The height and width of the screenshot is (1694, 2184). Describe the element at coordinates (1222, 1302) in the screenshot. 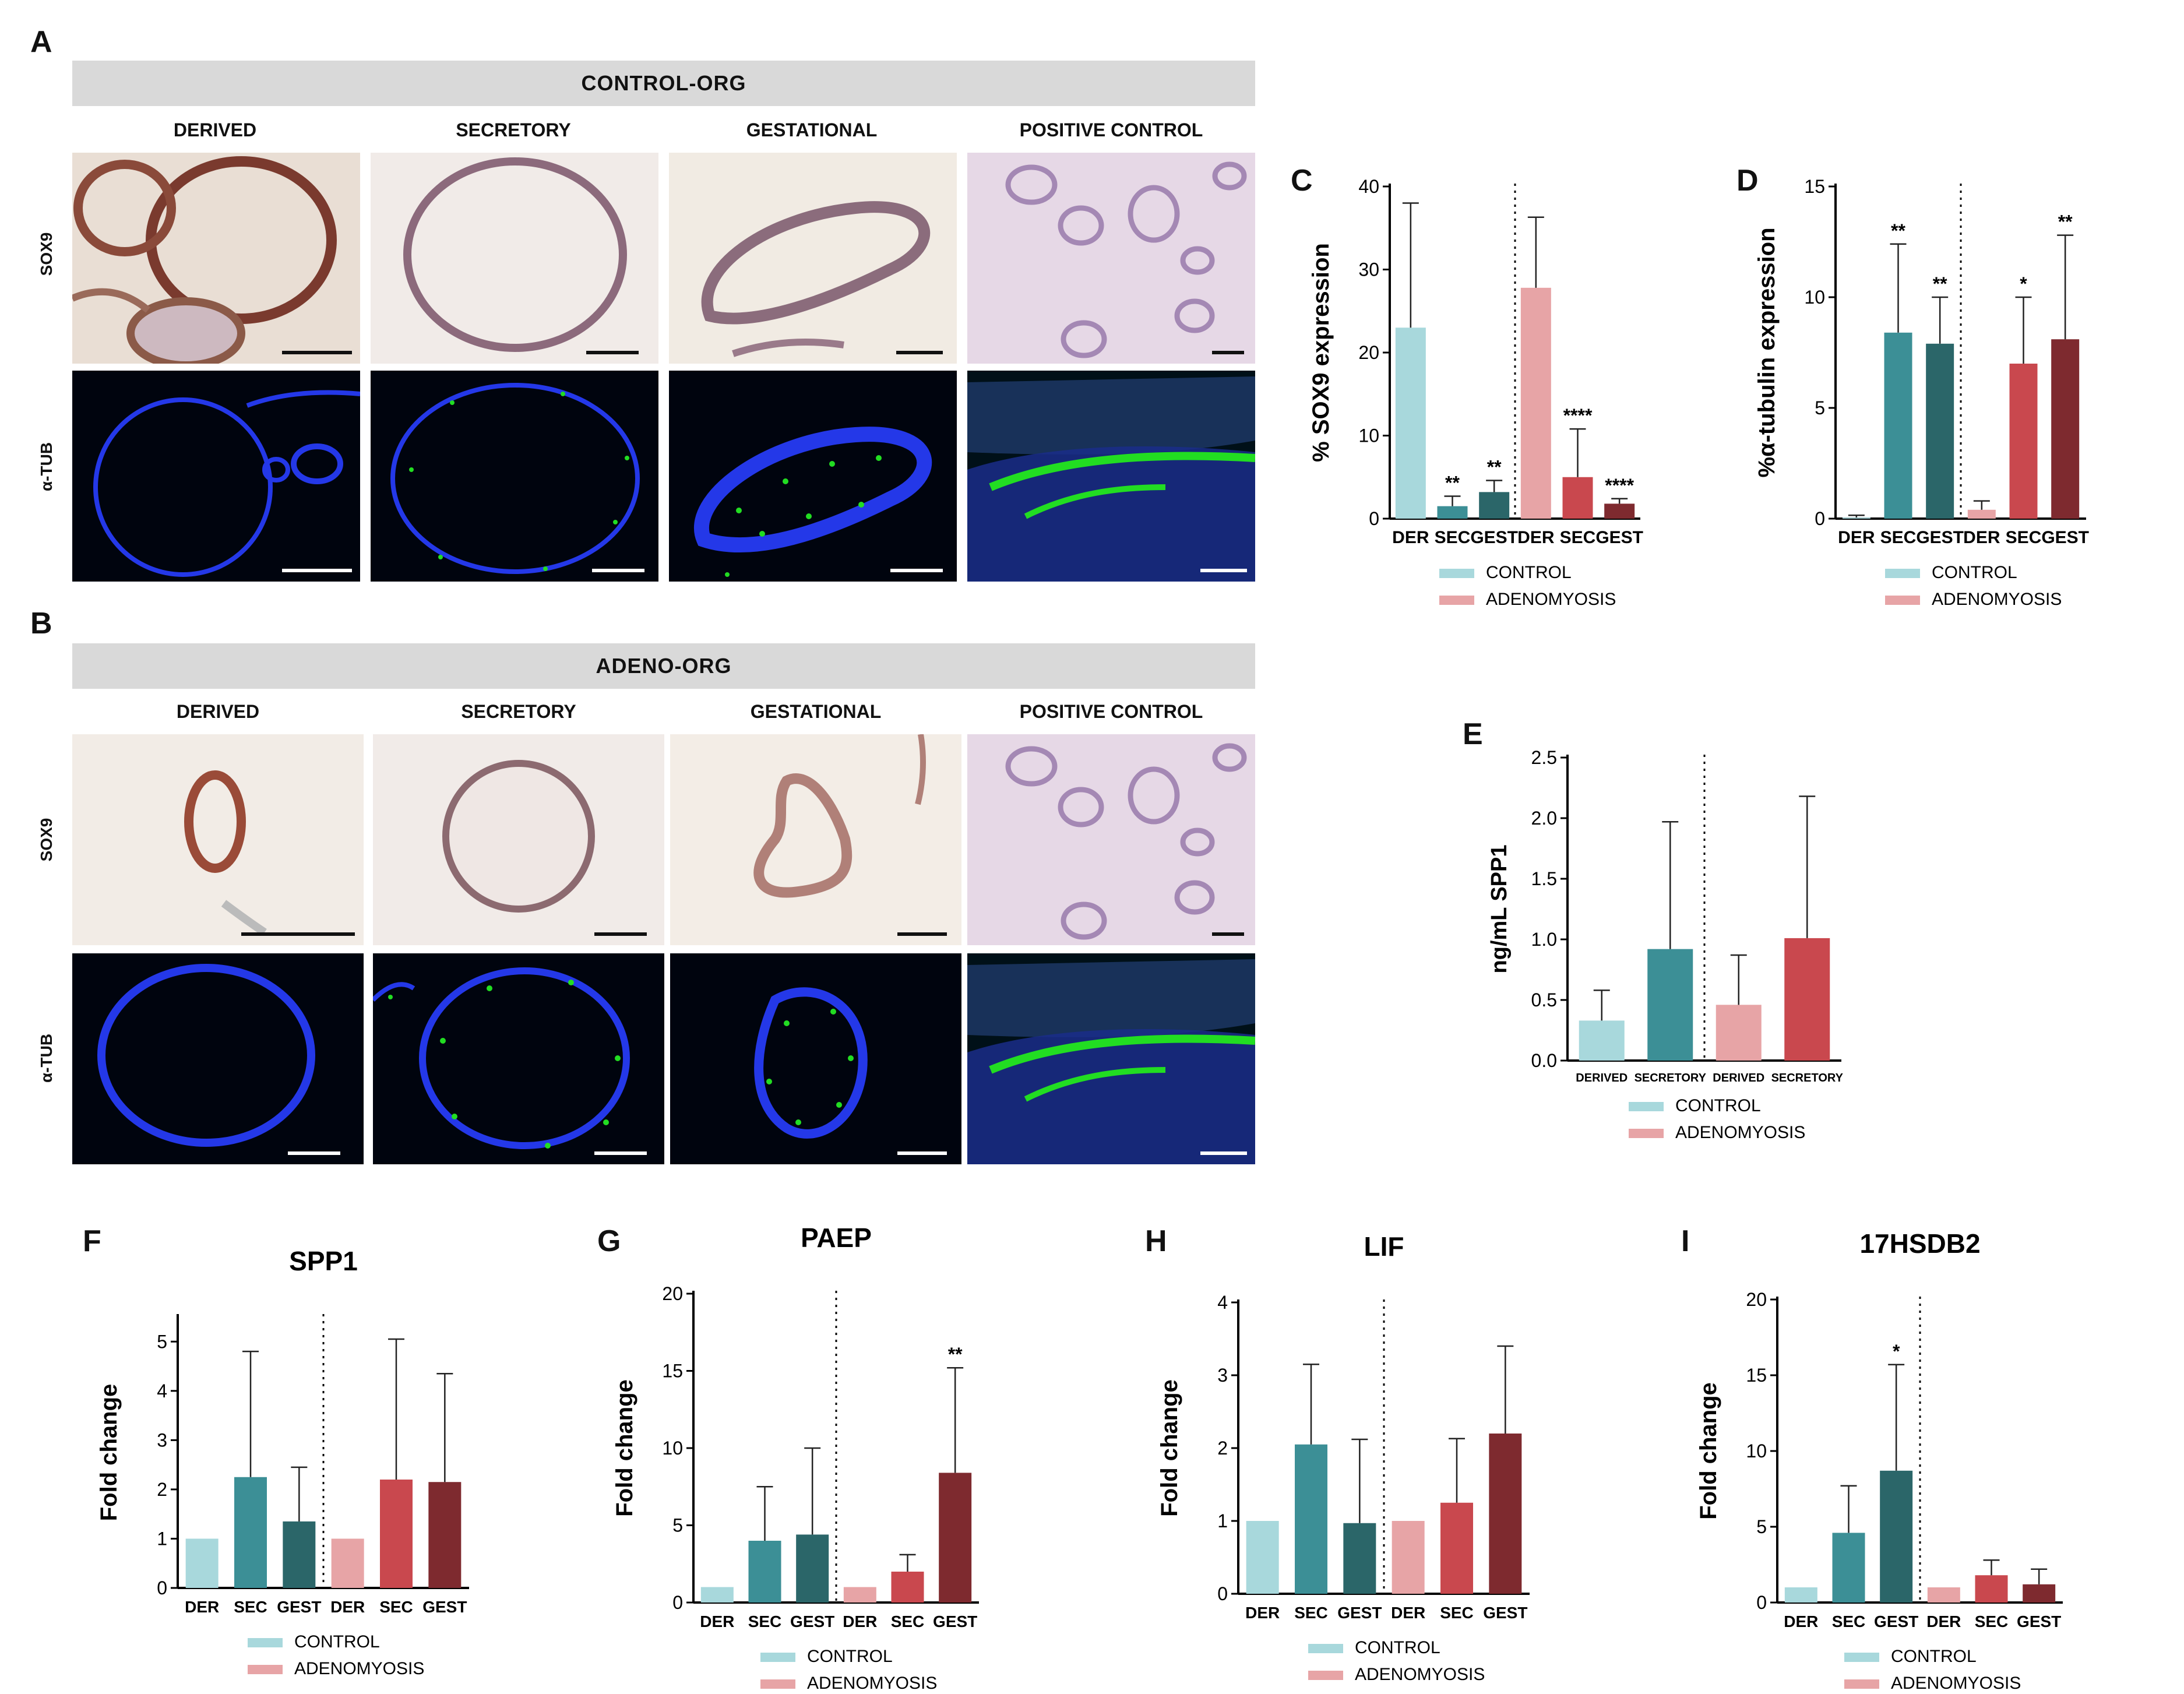

I see `y-tick-label: 4` at that location.